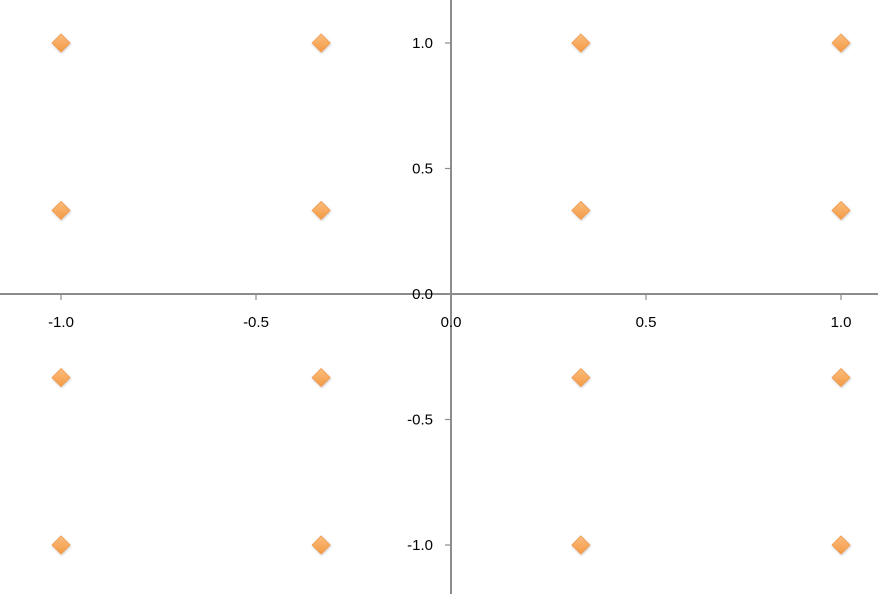 The width and height of the screenshot is (878, 594). I want to click on y-tick-label: -0.5, so click(420, 420).